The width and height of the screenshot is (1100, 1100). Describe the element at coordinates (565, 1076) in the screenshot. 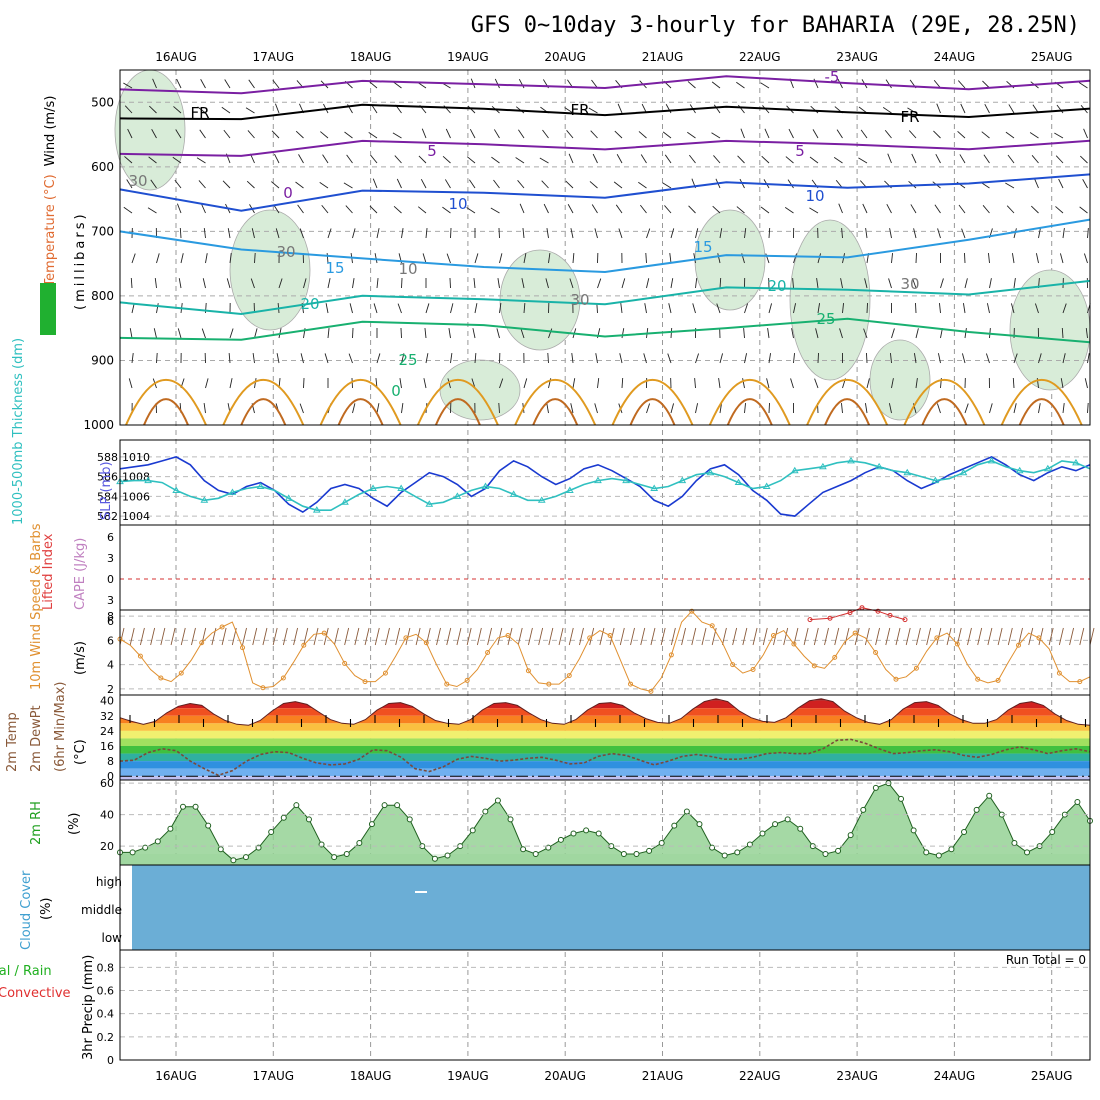

I see `bottom-day-label: 20AUG` at that location.